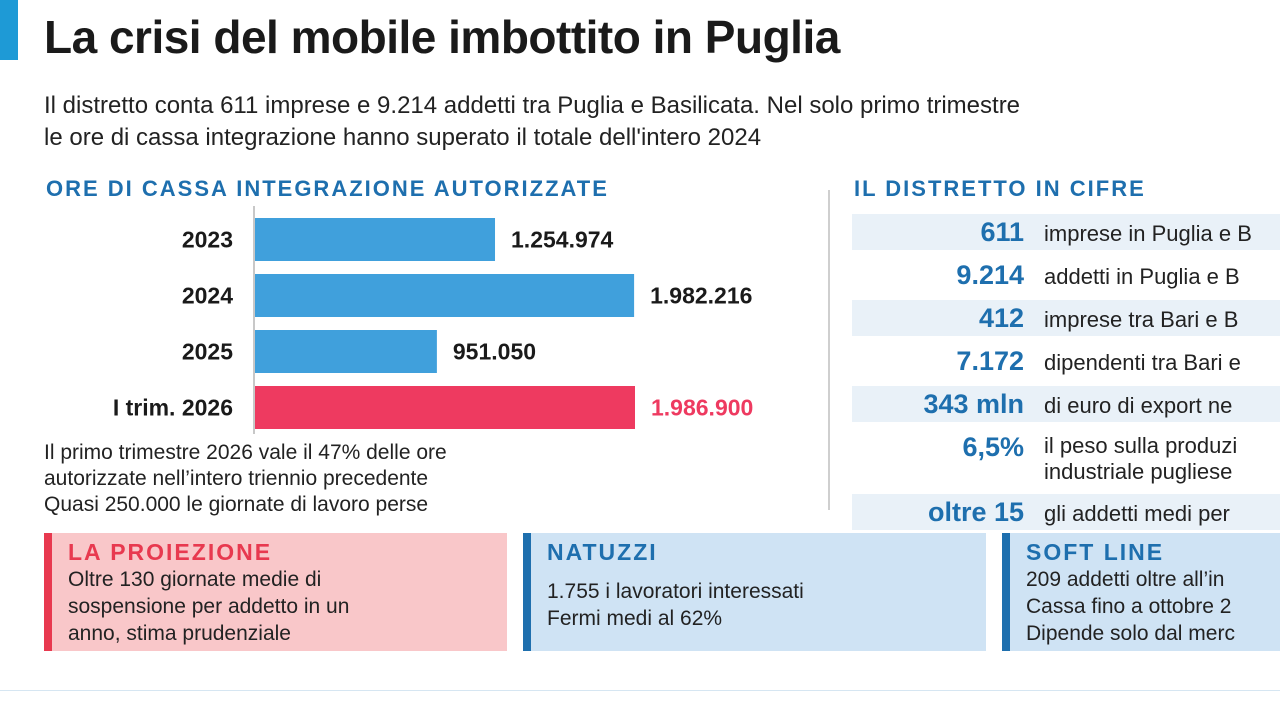 This screenshot has width=1280, height=702. What do you see at coordinates (1129, 606) in the screenshot?
I see `softline-line-2: Cassa fino a ottobre 2` at bounding box center [1129, 606].